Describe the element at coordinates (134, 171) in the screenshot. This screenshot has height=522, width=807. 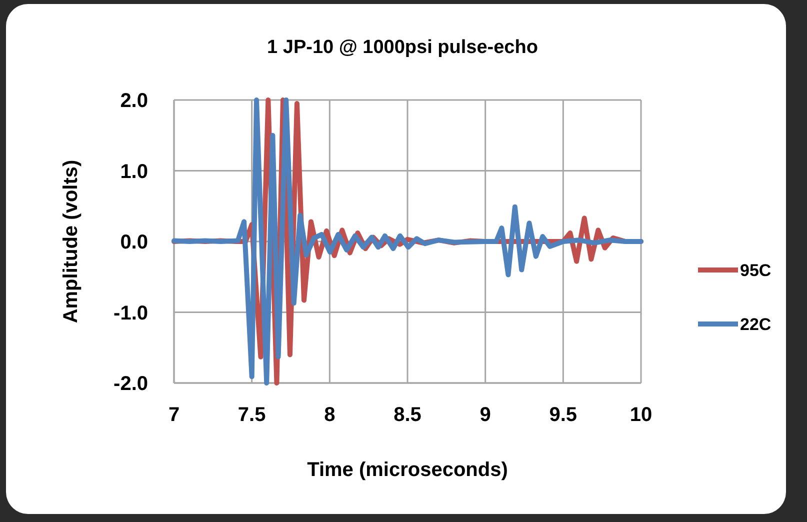
I see `y-tick-label: 1.0` at that location.